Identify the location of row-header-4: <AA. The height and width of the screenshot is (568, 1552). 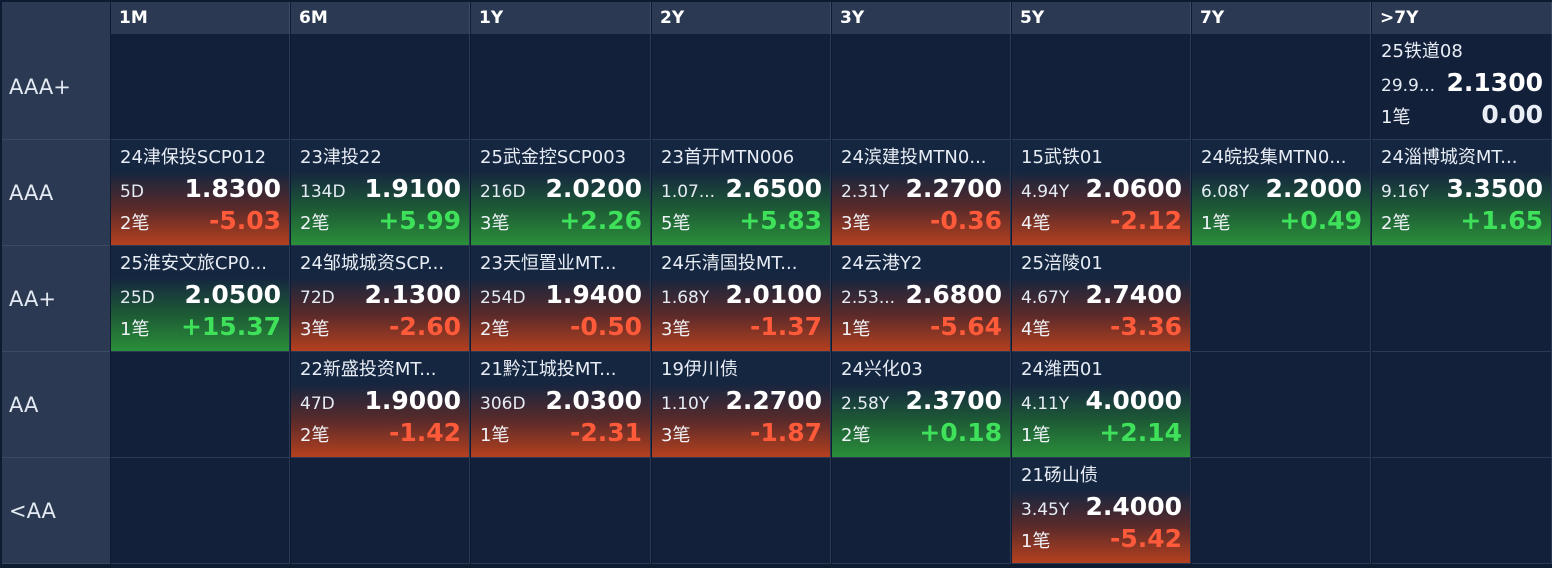
(56, 511).